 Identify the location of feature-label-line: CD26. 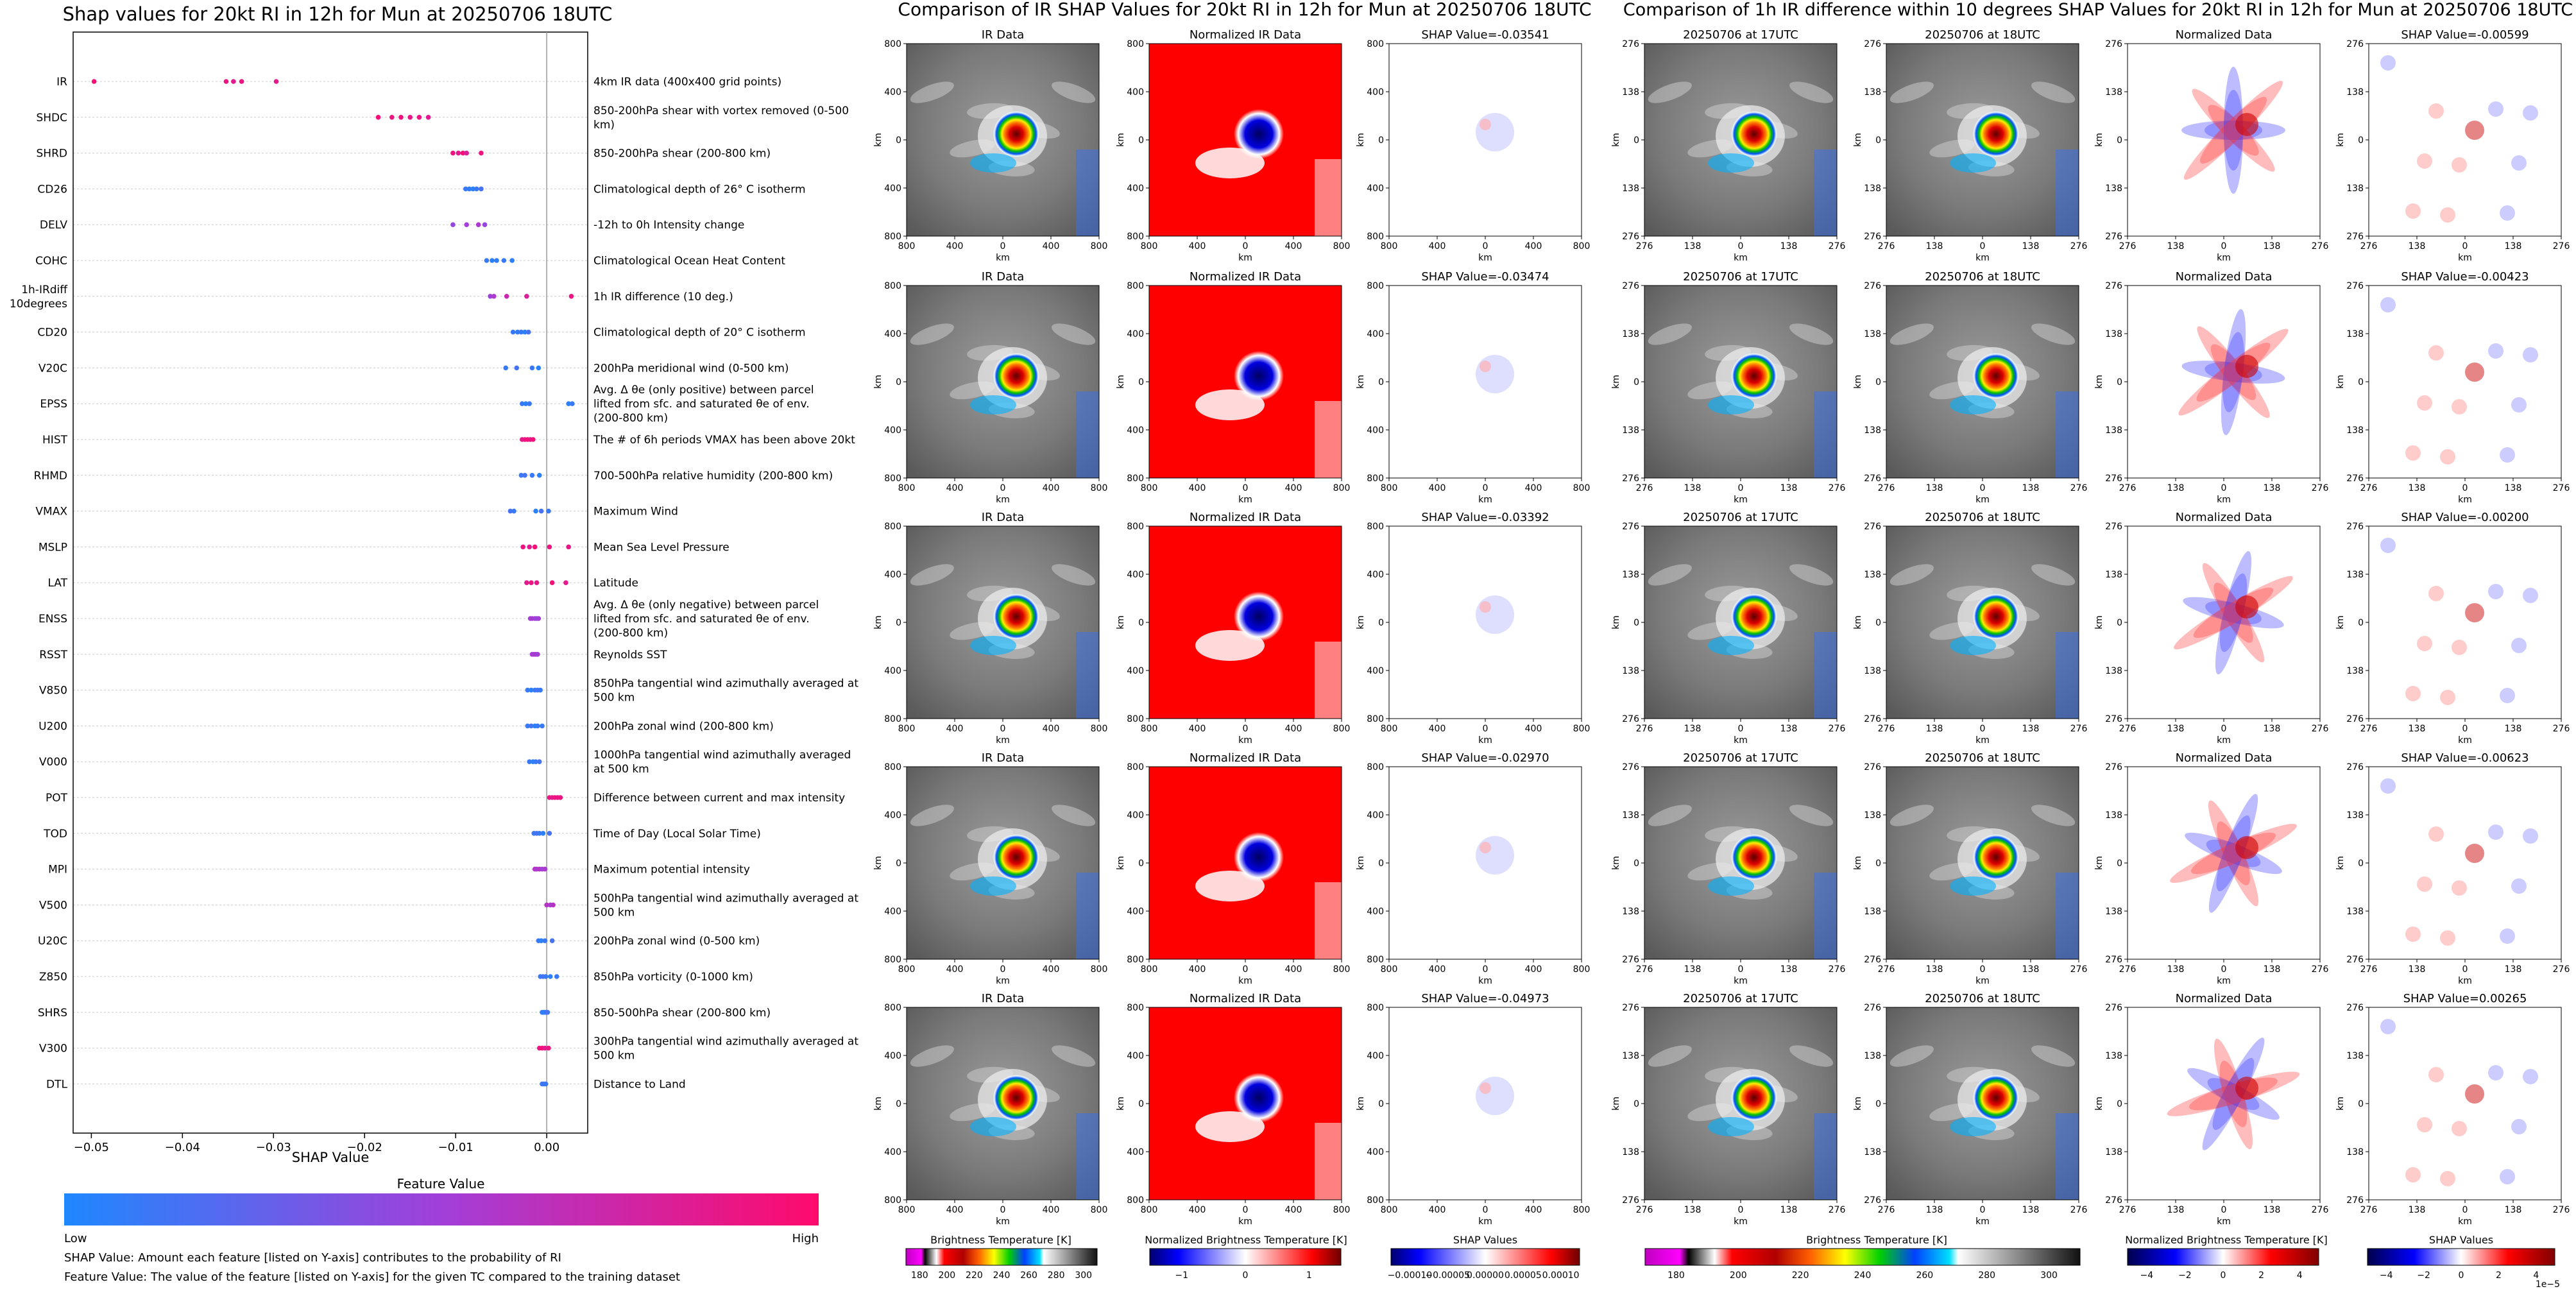
(52, 190).